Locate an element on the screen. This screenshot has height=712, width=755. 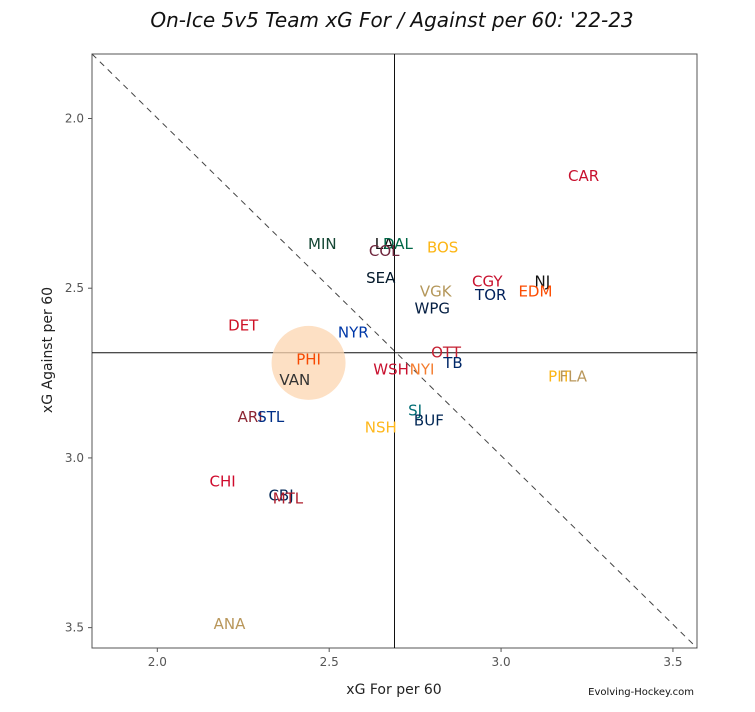
team-point-la: LA is located at coordinates (385, 244).